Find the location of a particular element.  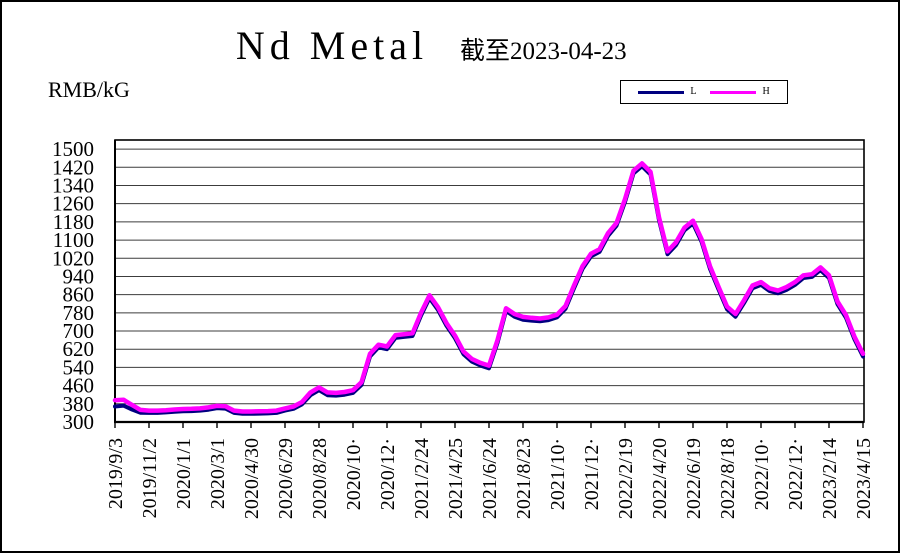

legend-item-L: L is located at coordinates (667, 92).